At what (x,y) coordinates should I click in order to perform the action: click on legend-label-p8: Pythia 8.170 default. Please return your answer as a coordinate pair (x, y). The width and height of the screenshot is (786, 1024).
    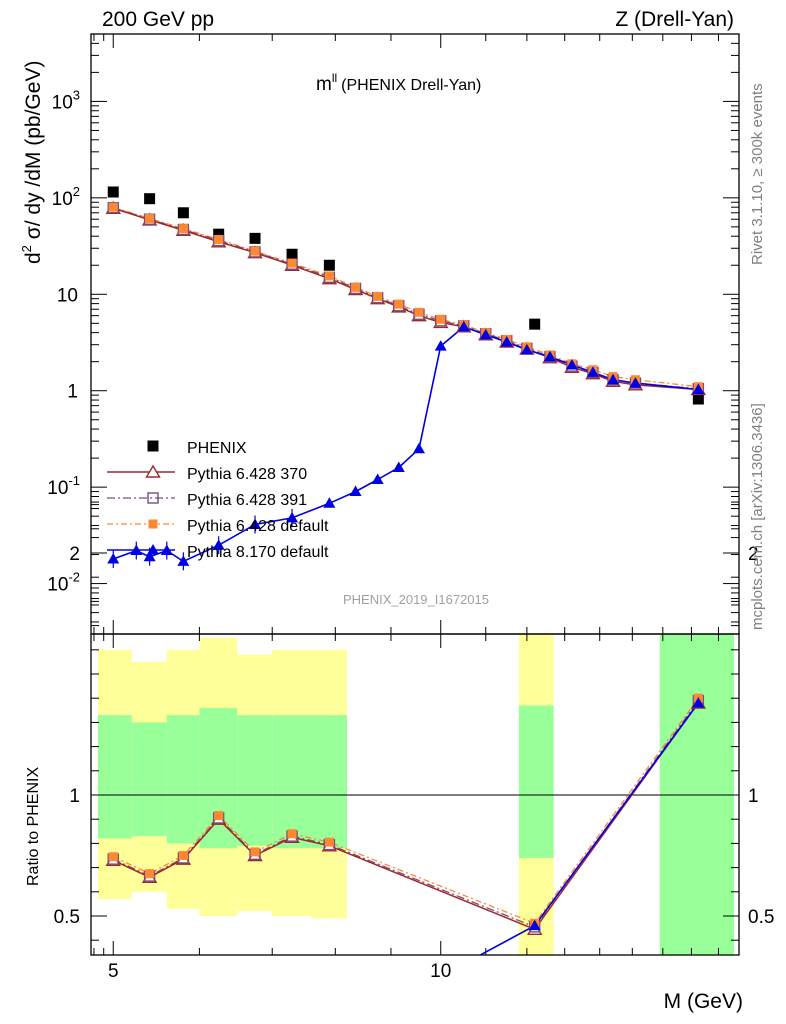
    Looking at the image, I should click on (258, 552).